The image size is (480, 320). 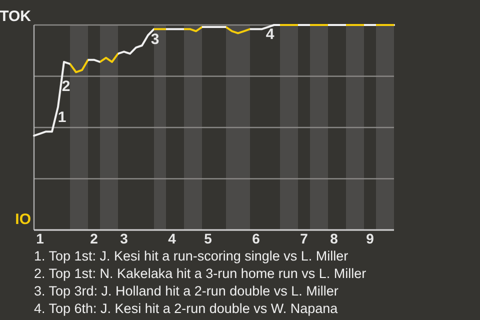 What do you see at coordinates (40, 238) in the screenshot?
I see `x-tick-label: 1` at bounding box center [40, 238].